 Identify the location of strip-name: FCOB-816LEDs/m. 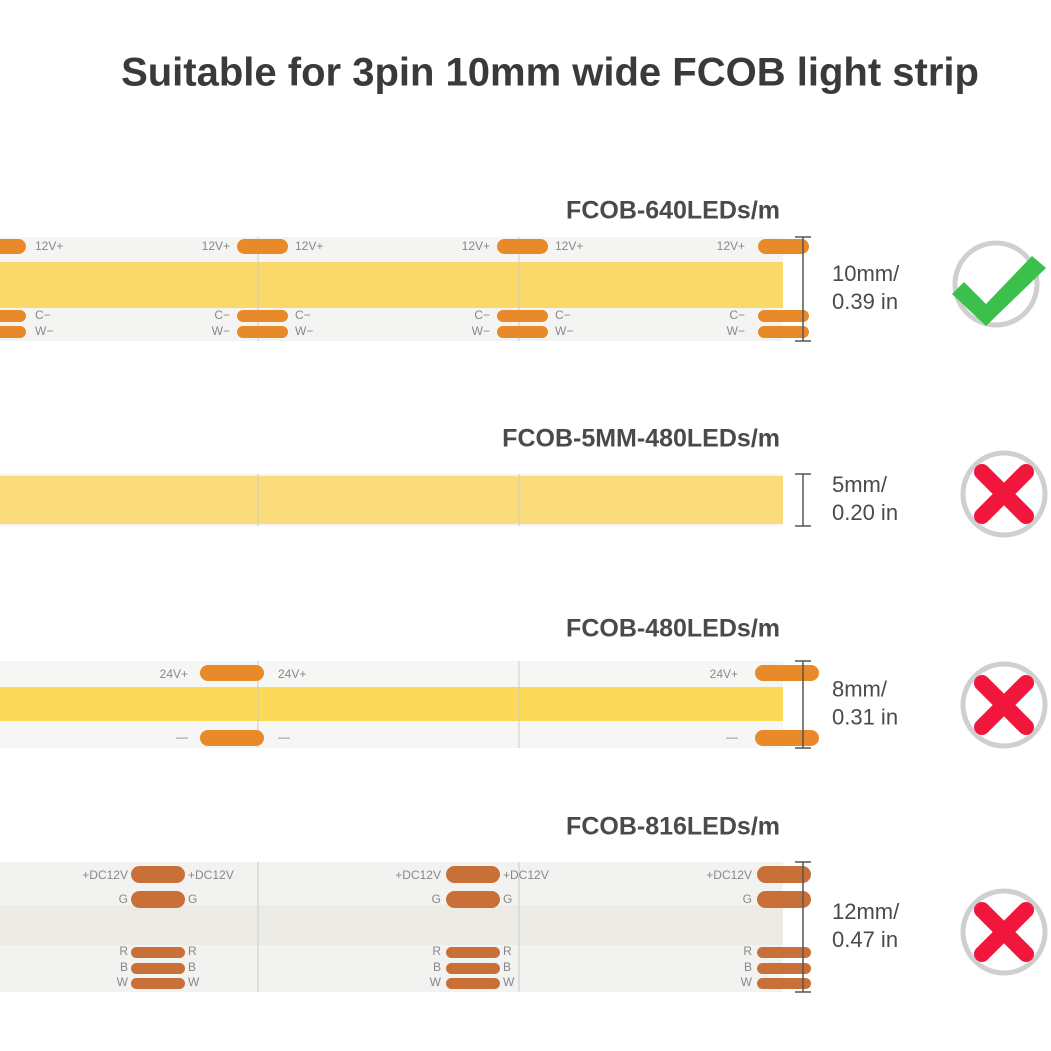
(673, 827).